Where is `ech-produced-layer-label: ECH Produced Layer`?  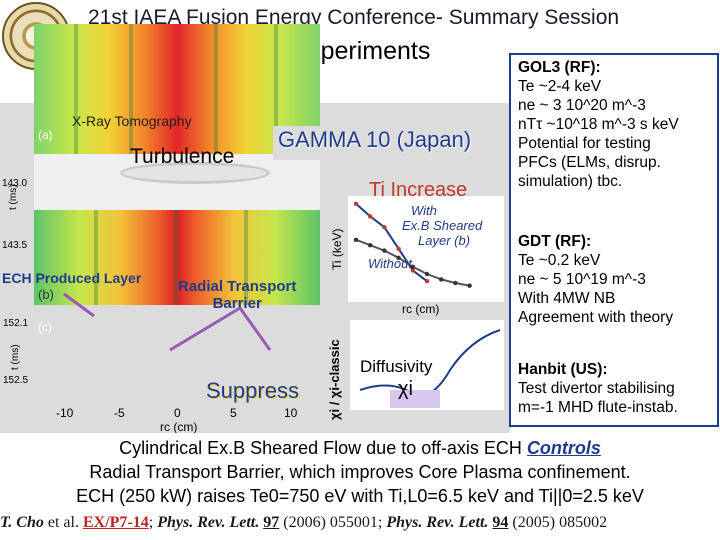
ech-produced-layer-label: ECH Produced Layer is located at coordinates (72, 278).